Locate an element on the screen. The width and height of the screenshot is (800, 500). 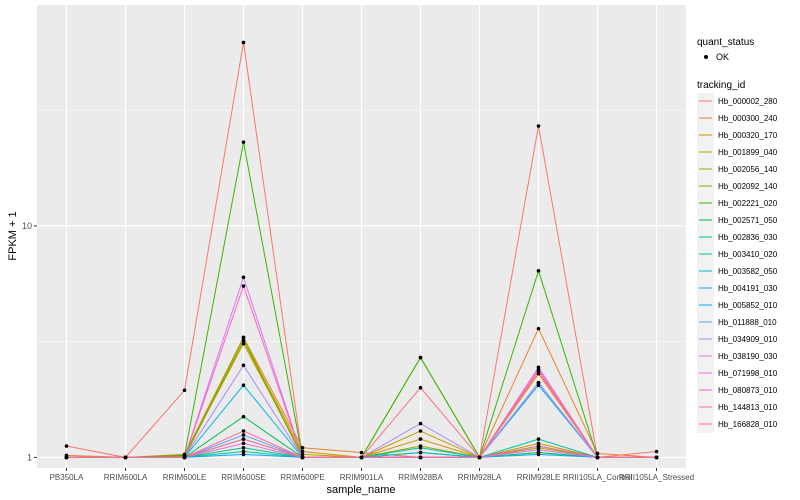
legend-label: Hb_080873_010 is located at coordinates (748, 390).